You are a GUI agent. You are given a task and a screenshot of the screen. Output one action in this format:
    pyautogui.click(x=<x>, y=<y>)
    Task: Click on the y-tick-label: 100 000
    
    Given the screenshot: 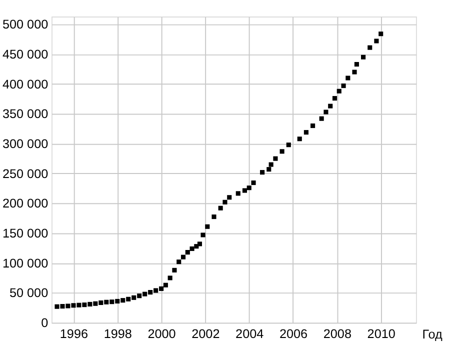 What is the action you would take?
    pyautogui.click(x=25, y=263)
    